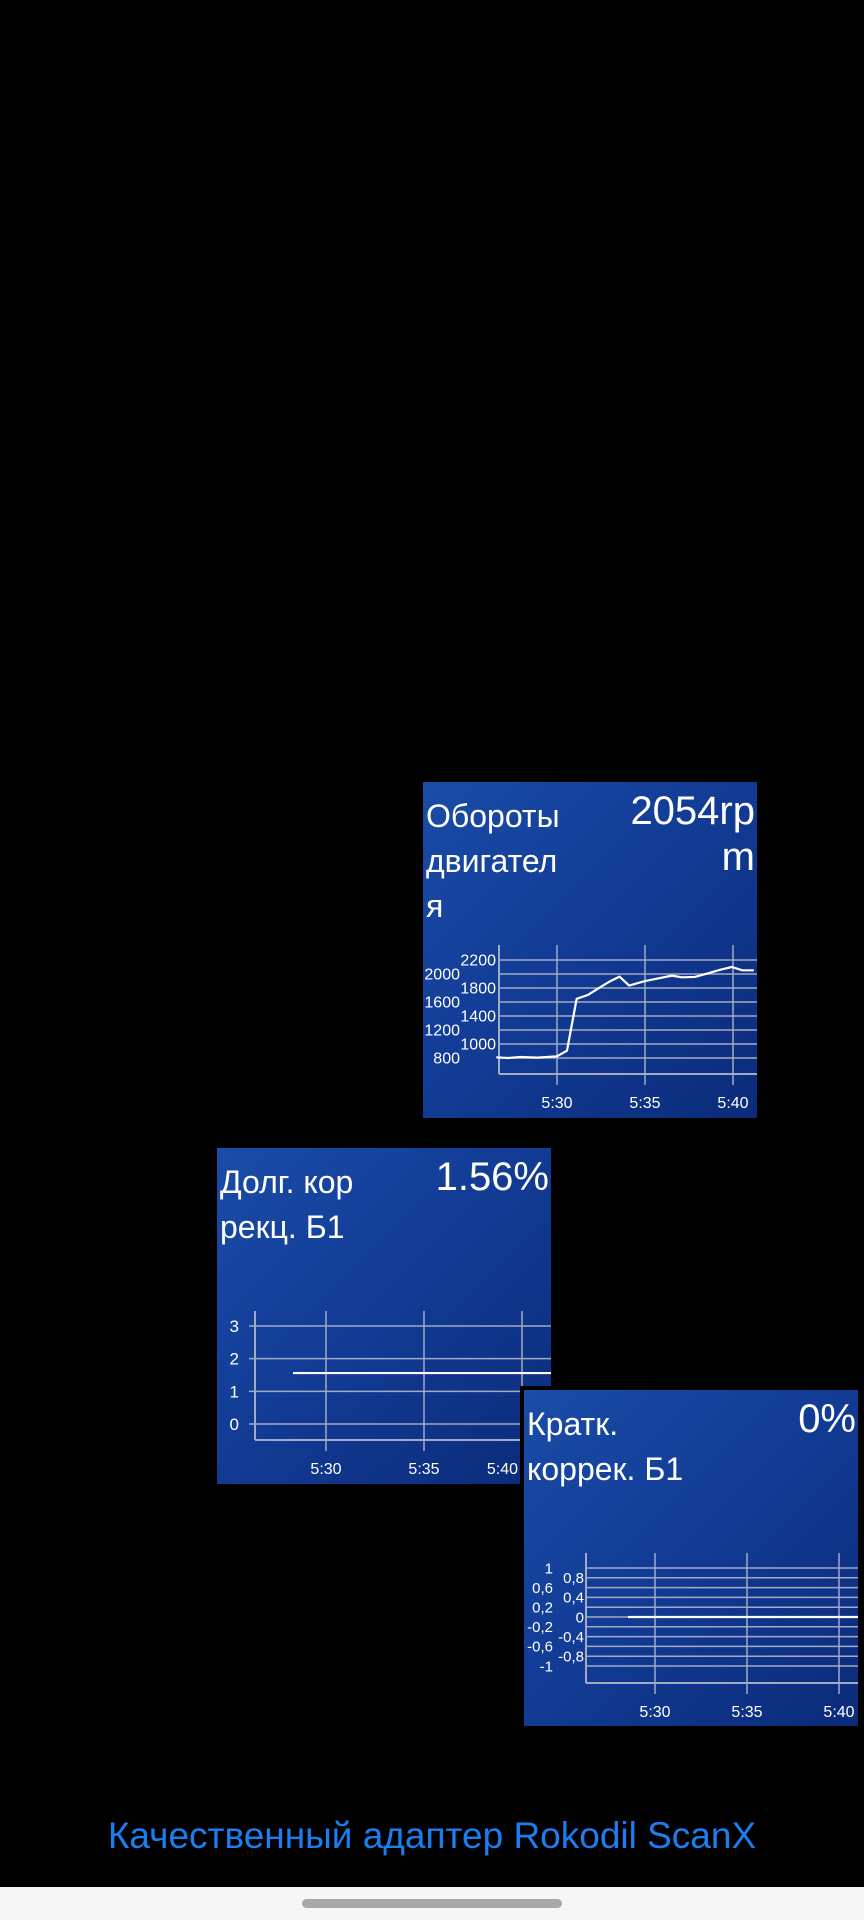 This screenshot has width=864, height=1920. I want to click on widget-title: Долг. коррекц. Б1, so click(287, 1204).